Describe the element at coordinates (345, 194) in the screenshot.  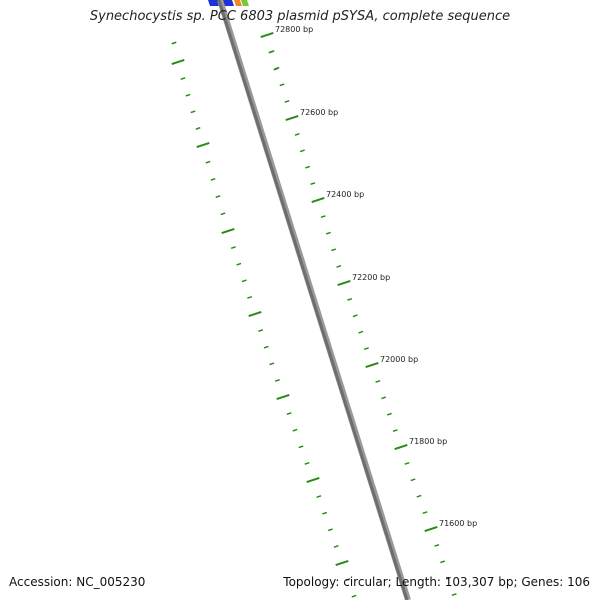
I see `scale-label: 72400 bp` at that location.